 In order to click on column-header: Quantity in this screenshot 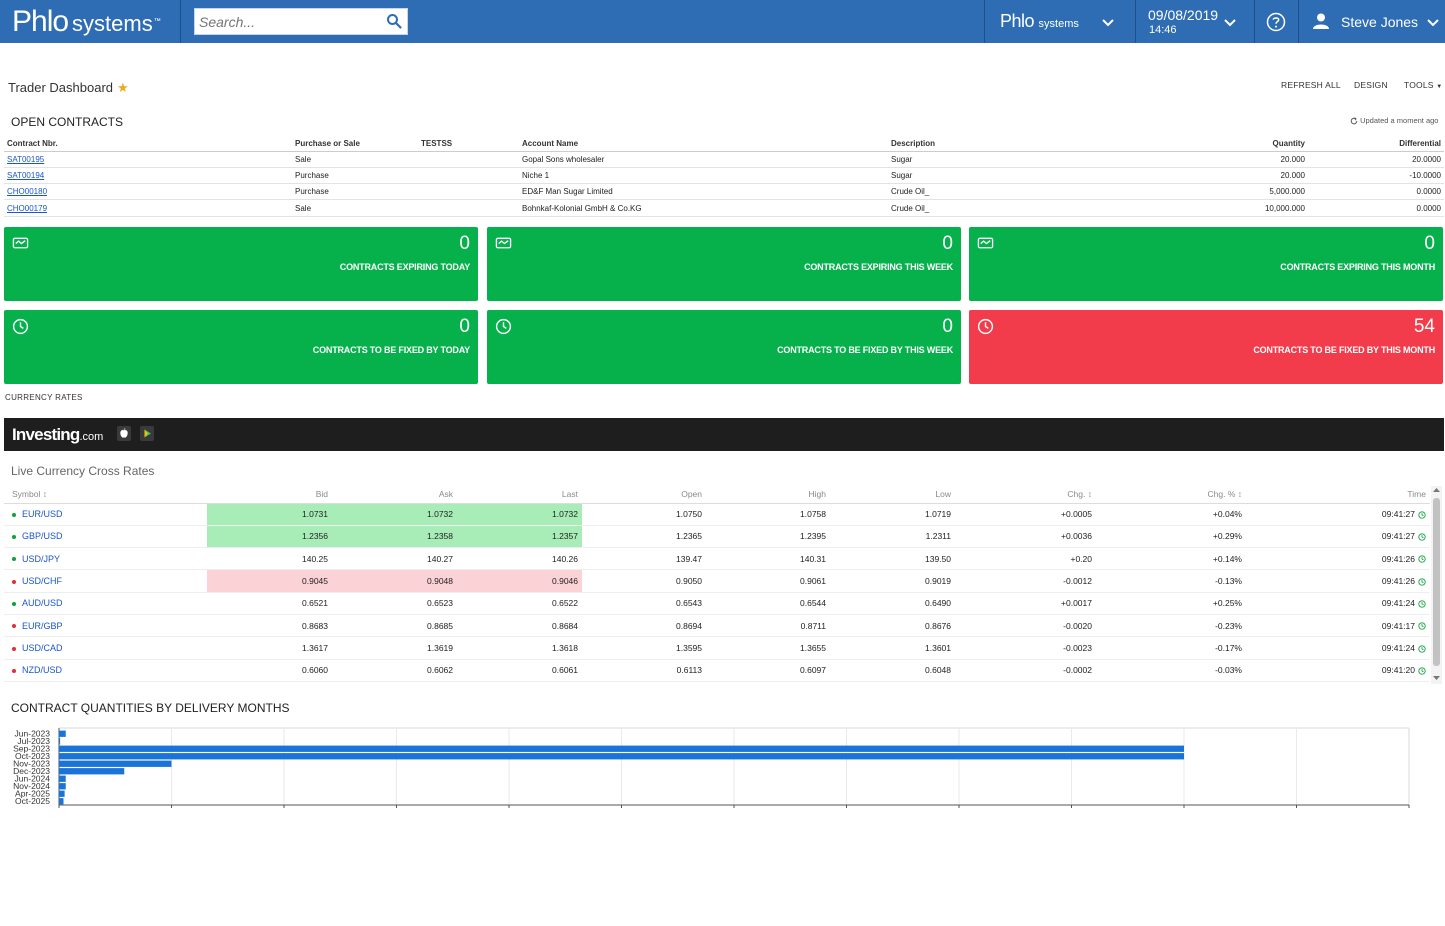, I will do `click(1238, 144)`.